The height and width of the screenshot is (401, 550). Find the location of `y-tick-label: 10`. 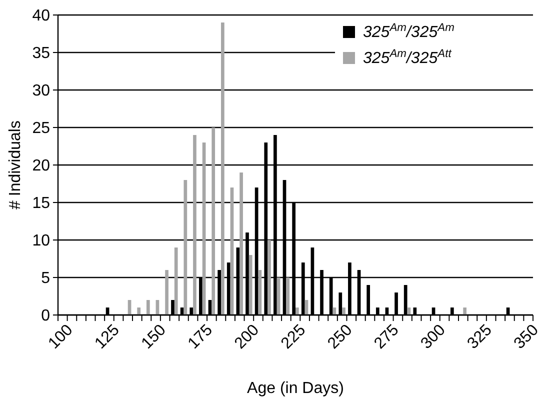

y-tick-label: 10 is located at coordinates (41, 241).